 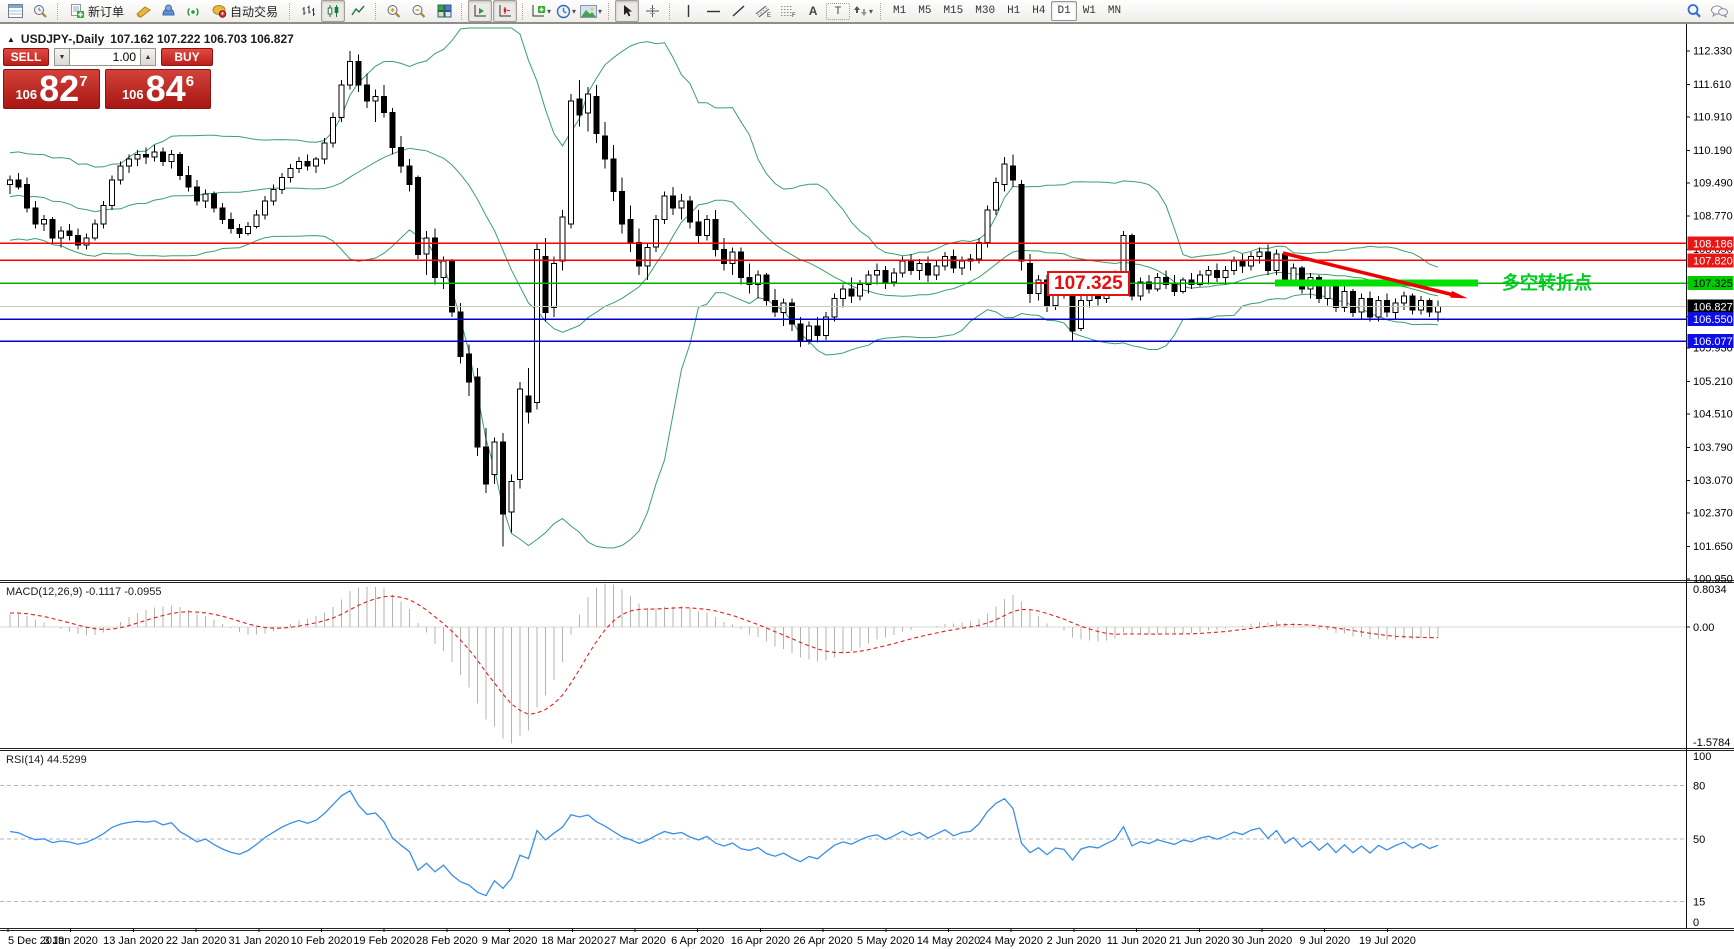 What do you see at coordinates (97, 11) in the screenshot?
I see `new-order-button: 新订单` at bounding box center [97, 11].